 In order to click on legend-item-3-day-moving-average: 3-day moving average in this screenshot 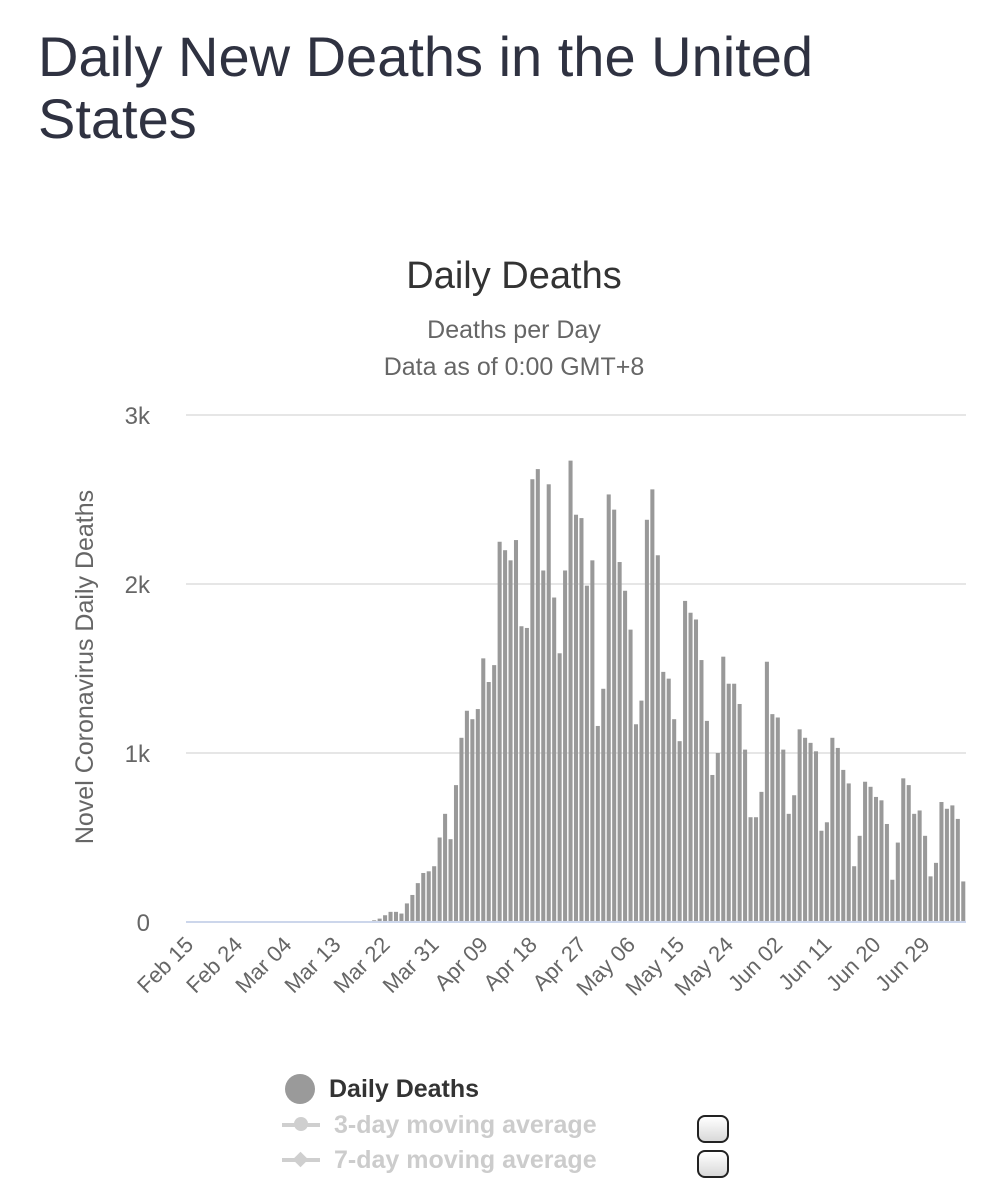, I will do `click(439, 1125)`.